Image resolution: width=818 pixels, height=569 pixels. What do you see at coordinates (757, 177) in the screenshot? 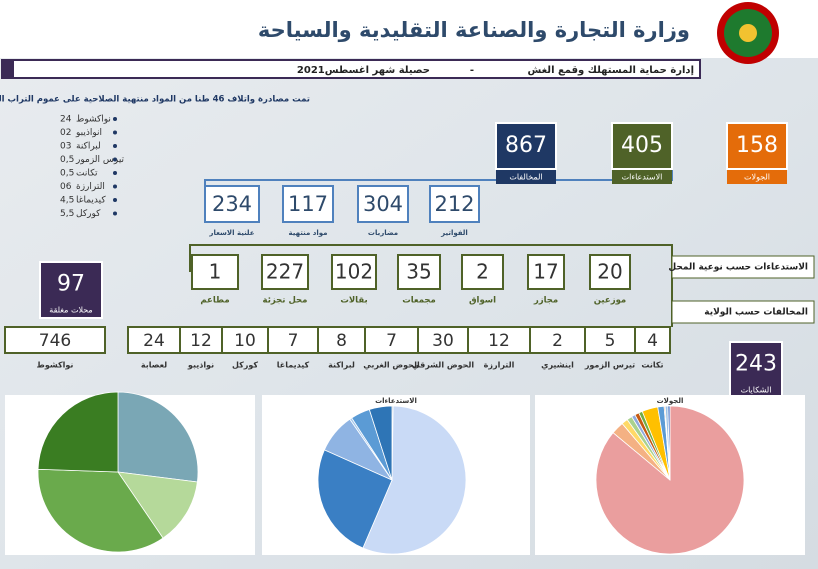
I see `kpi-label: الجولات` at bounding box center [757, 177].